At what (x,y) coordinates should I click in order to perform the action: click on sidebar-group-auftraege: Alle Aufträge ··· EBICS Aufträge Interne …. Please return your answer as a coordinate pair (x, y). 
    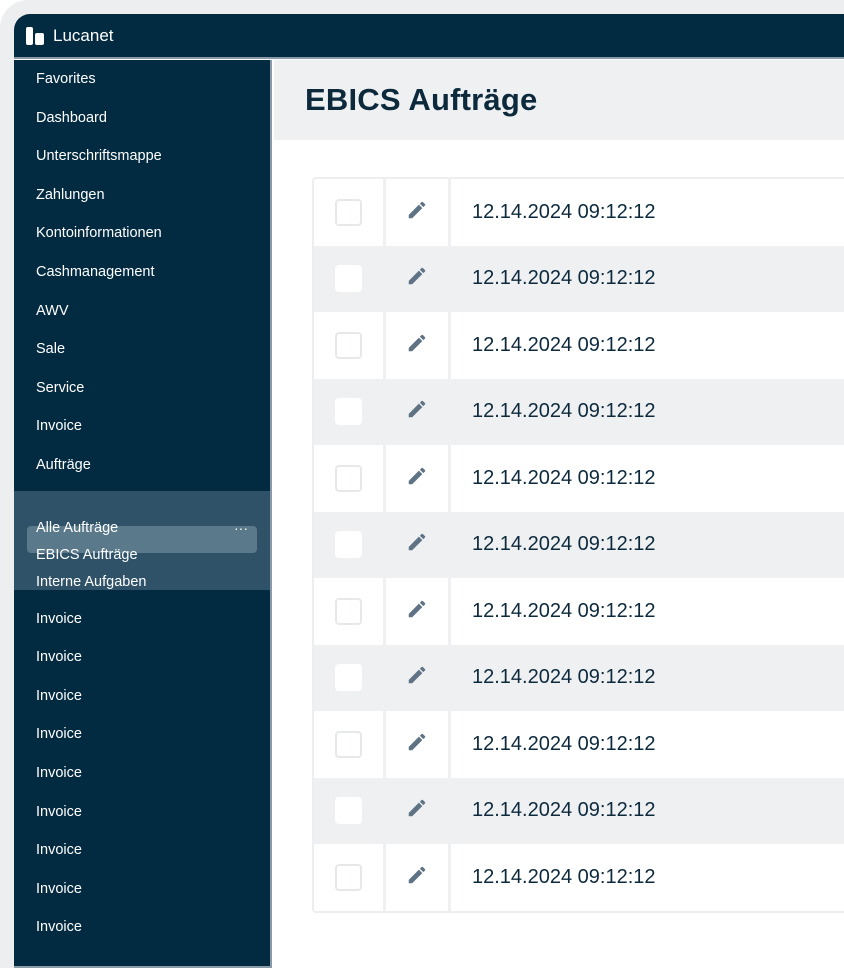
    Looking at the image, I should click on (142, 540).